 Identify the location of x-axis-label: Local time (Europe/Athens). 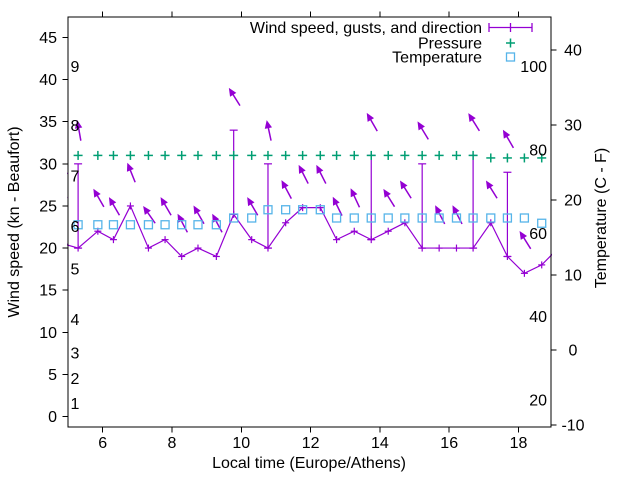
(309, 463).